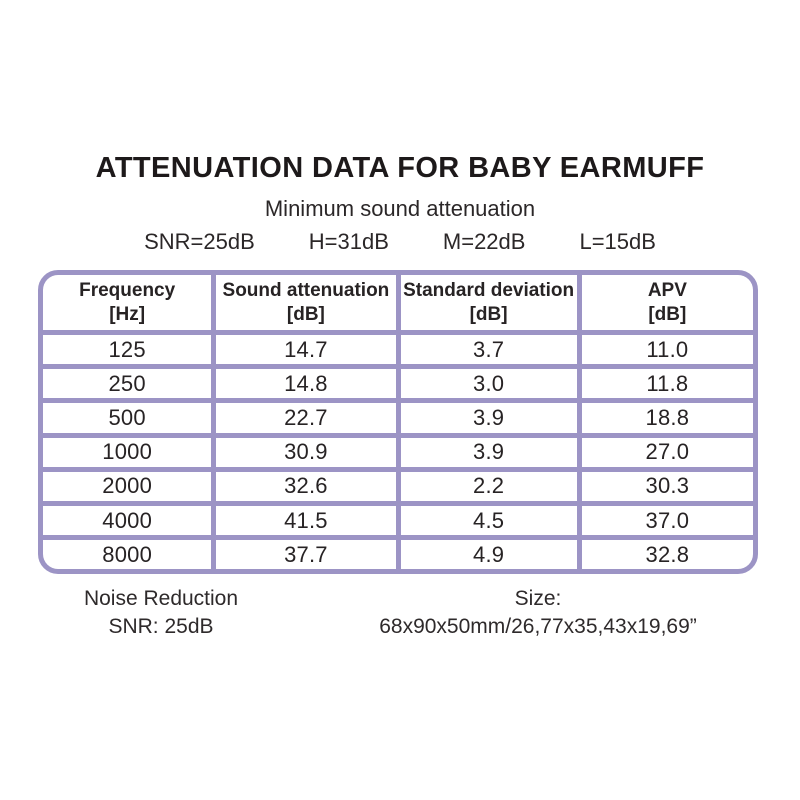 Image resolution: width=800 pixels, height=800 pixels. I want to click on table-cell-apv: 18.8, so click(667, 418).